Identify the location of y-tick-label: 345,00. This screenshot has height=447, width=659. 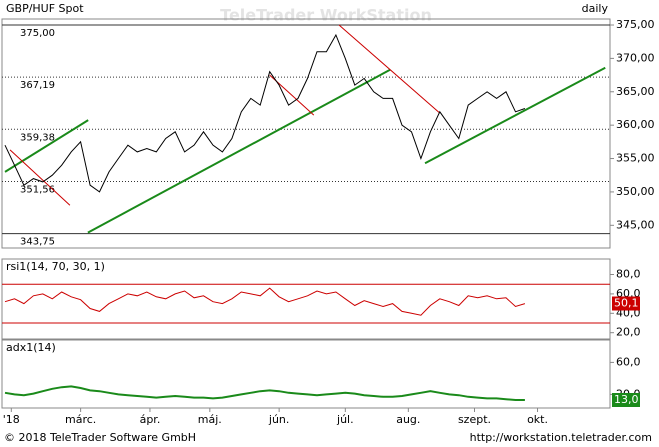
(635, 224).